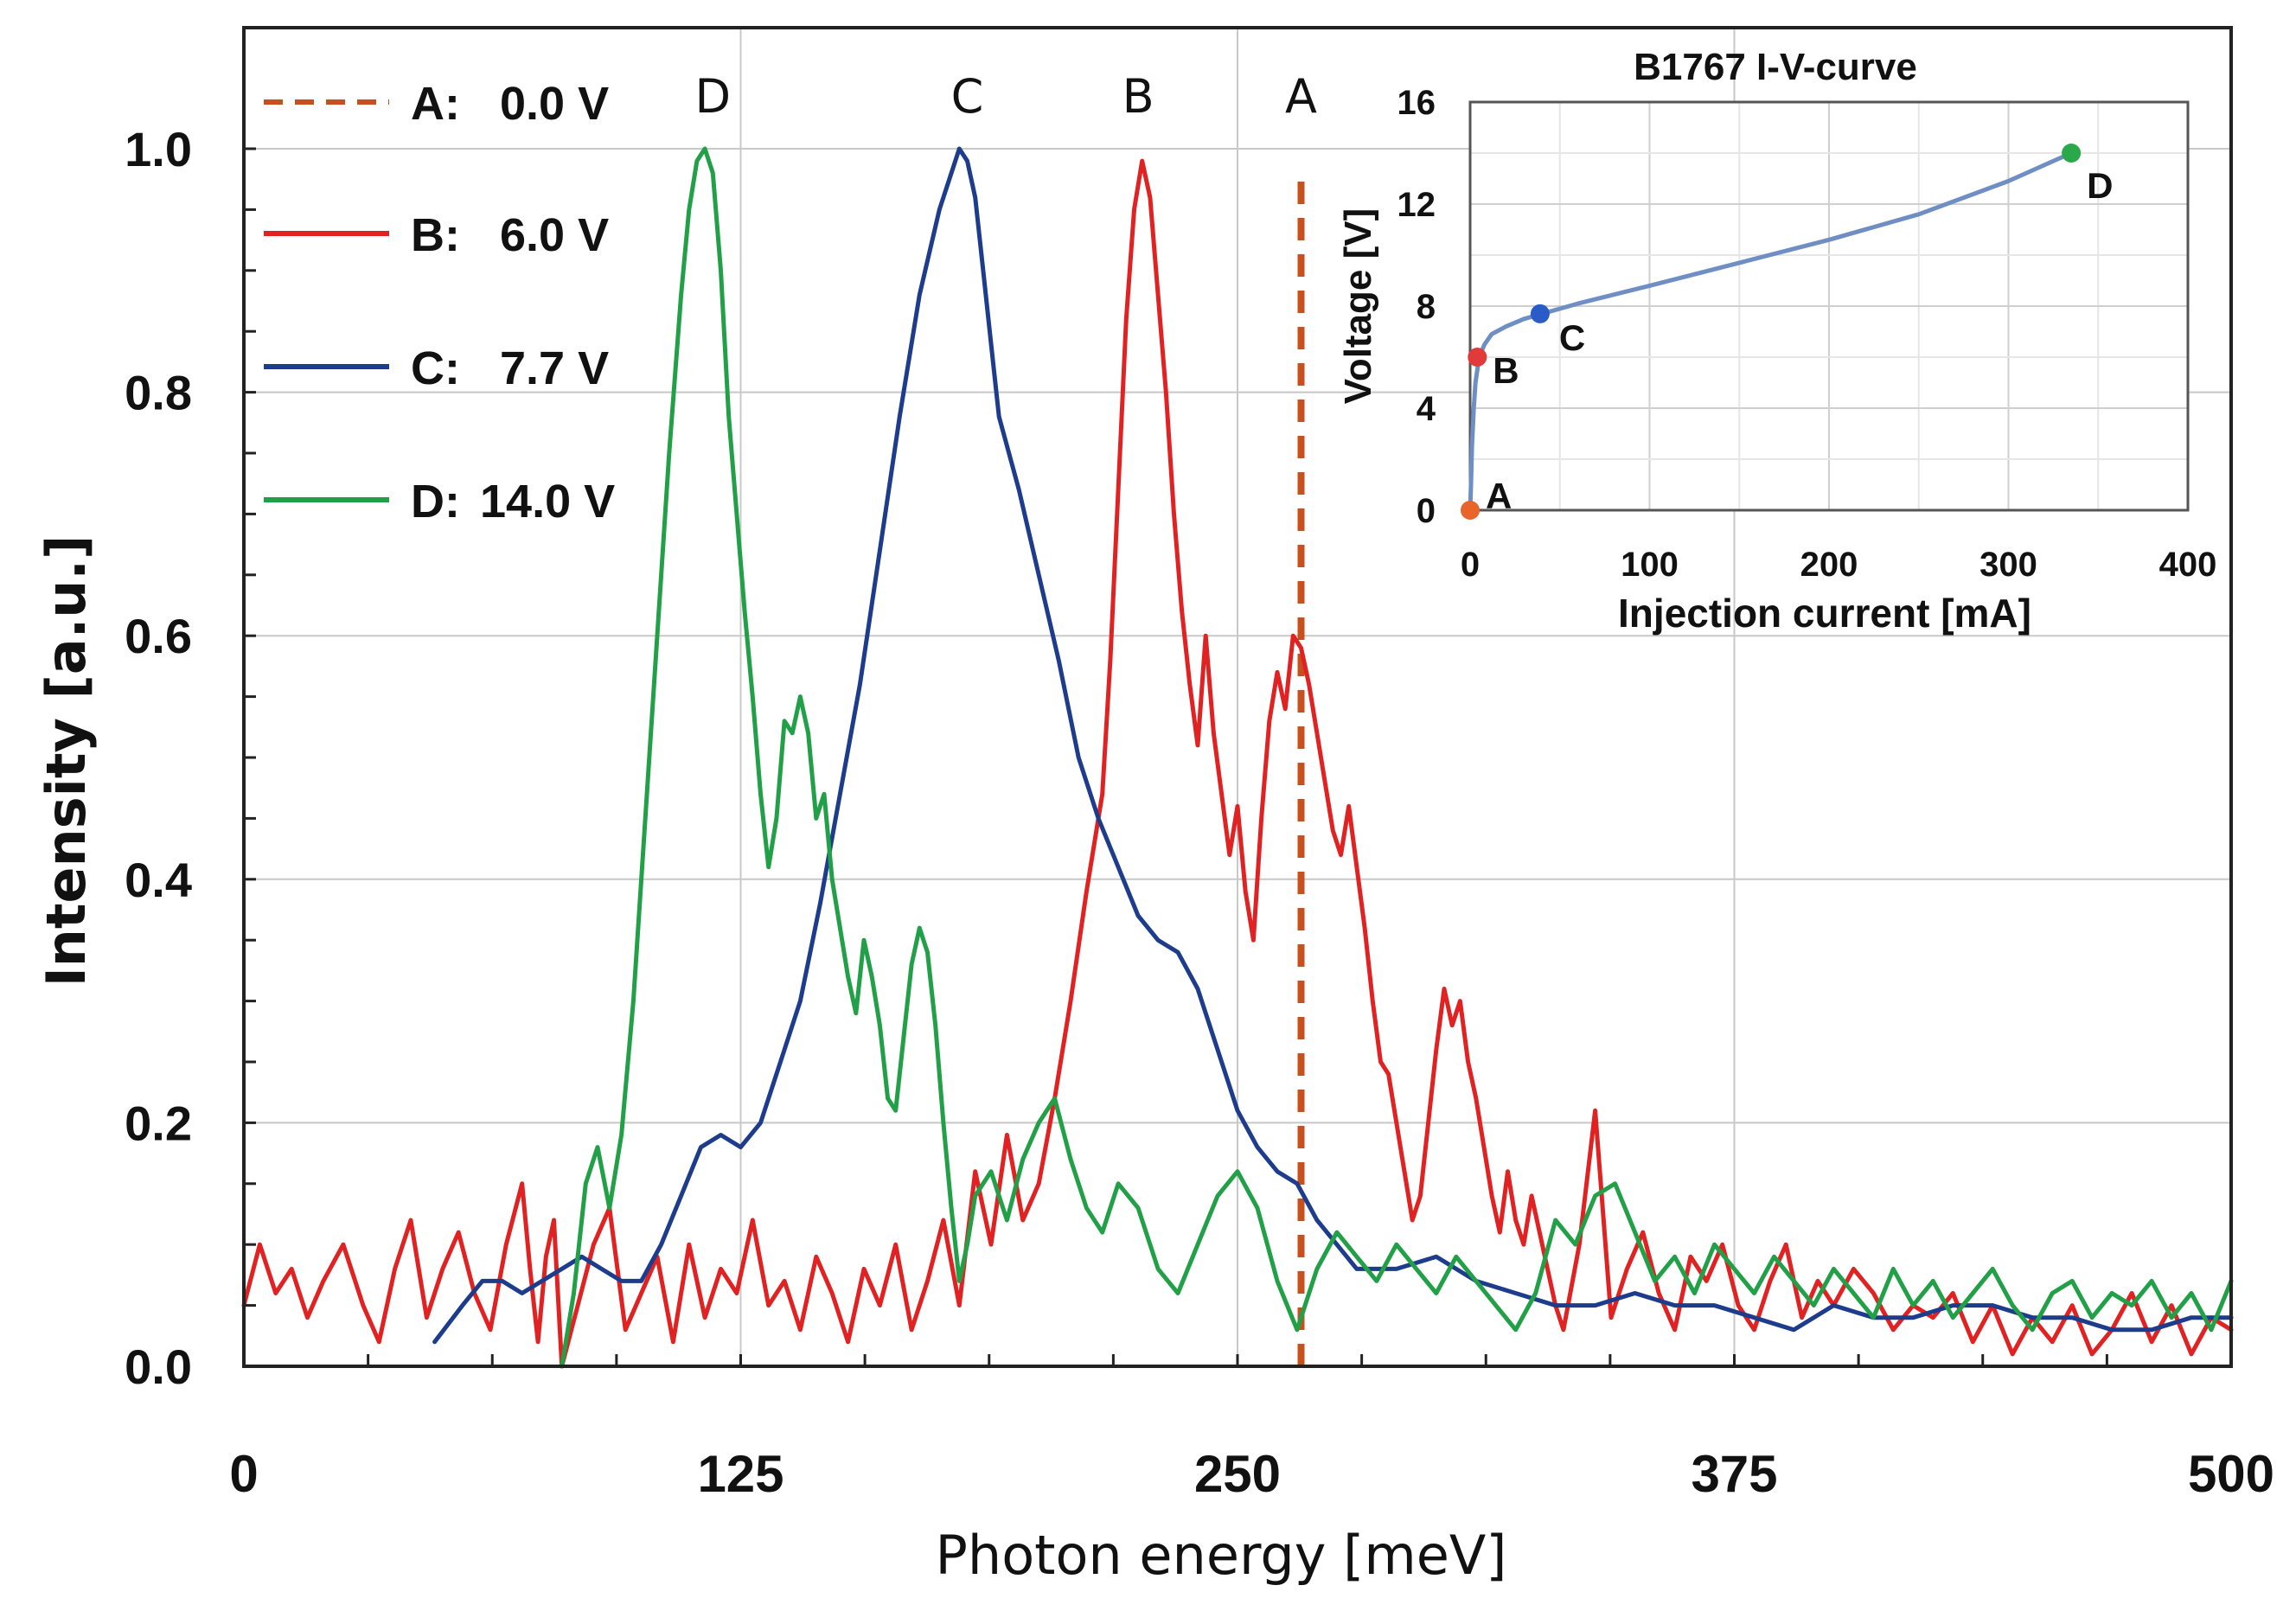 The height and width of the screenshot is (1611, 2296). I want to click on inset-title: B1767 I-V-curve, so click(1775, 67).